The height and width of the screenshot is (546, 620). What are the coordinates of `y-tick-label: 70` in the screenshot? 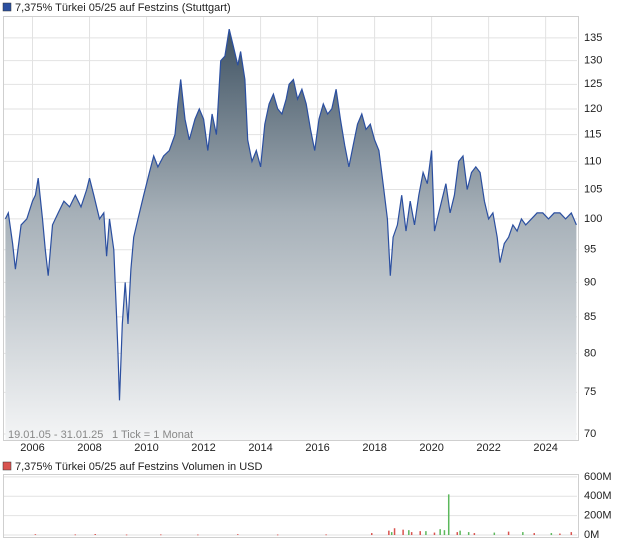 It's located at (590, 434).